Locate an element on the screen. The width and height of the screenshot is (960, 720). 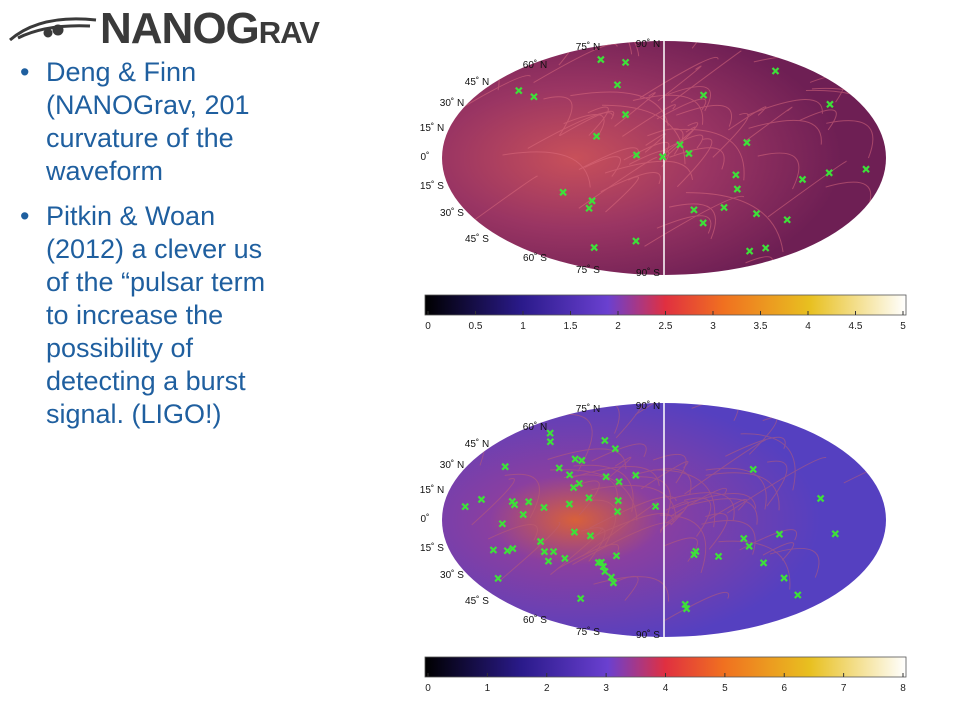
colorbar-tick-label: 2 is located at coordinates (547, 688).